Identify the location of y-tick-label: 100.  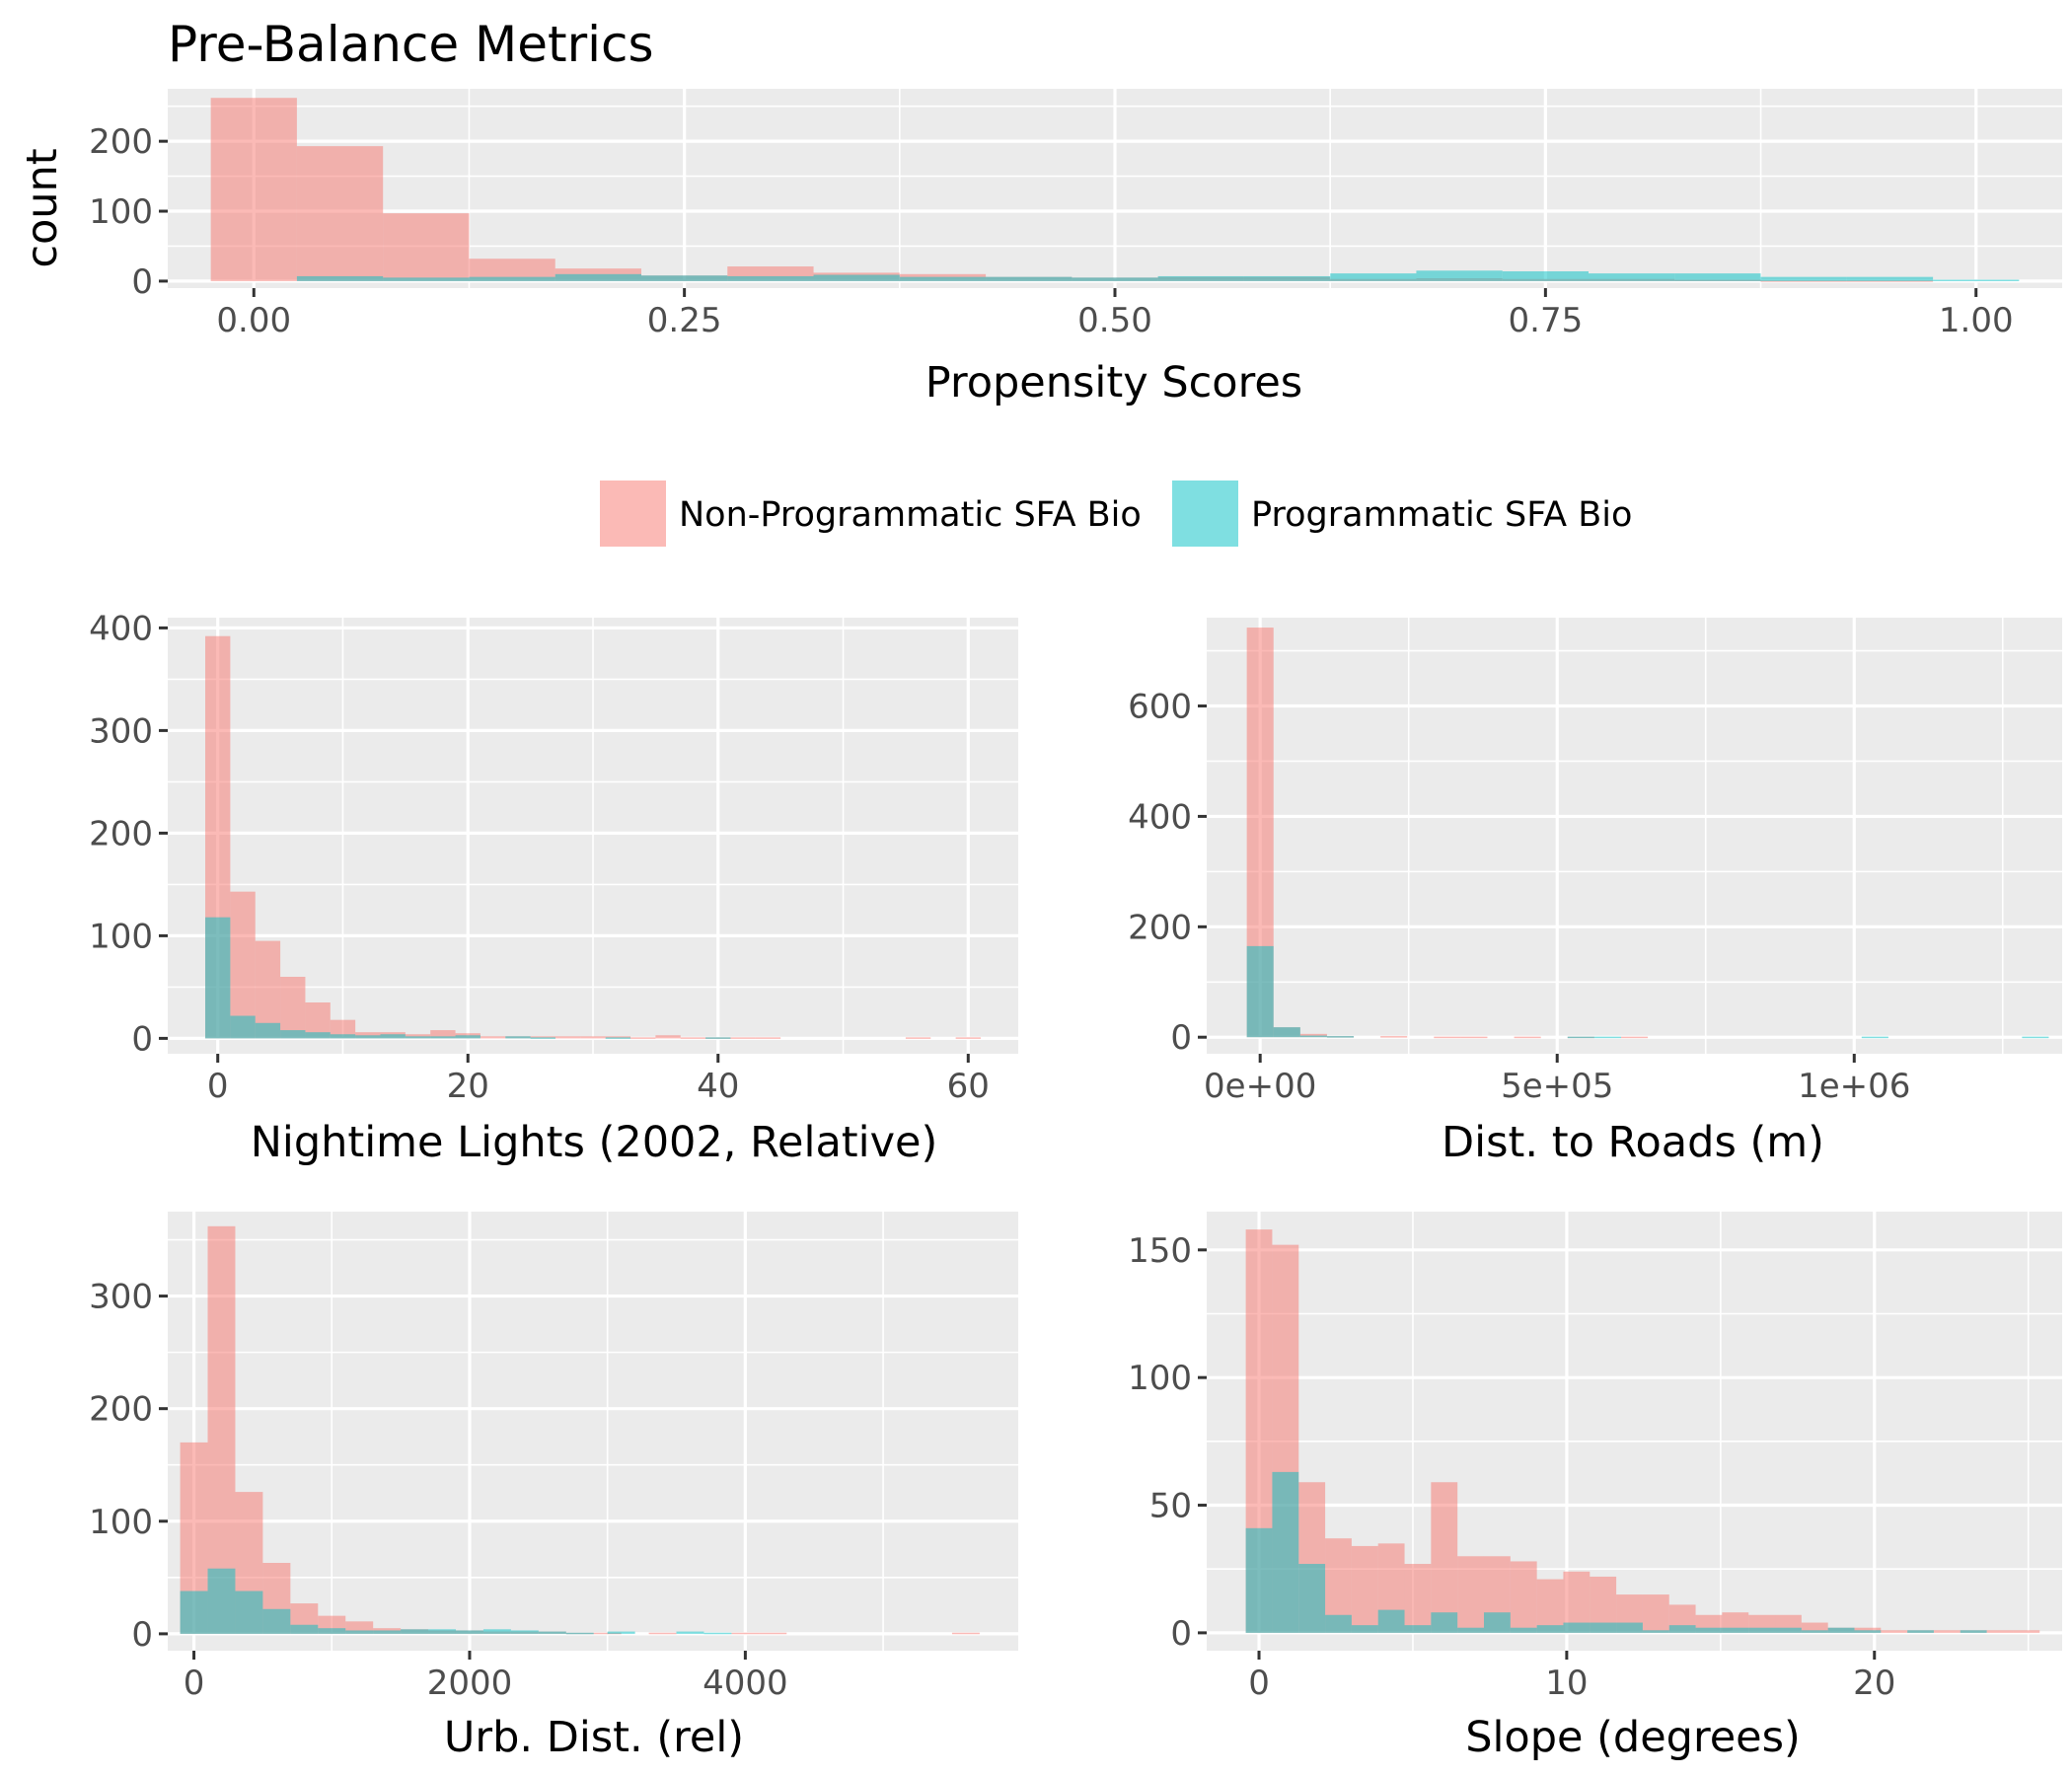
(121, 1522).